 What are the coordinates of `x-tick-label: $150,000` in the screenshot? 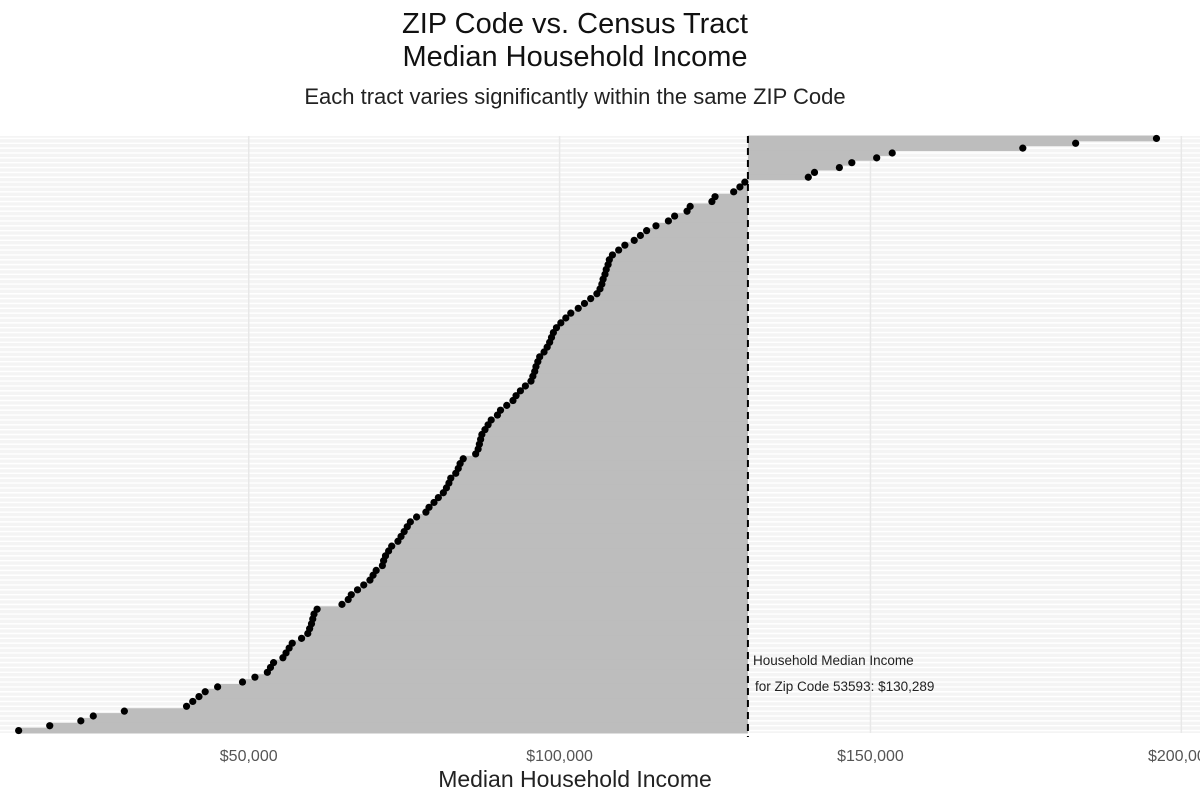 It's located at (870, 756).